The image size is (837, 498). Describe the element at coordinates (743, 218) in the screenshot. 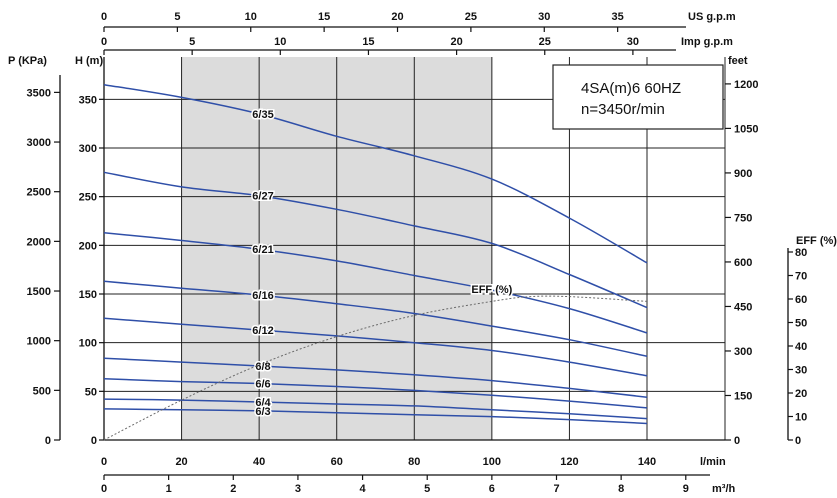

I see `feet-tick-label-5: 750` at that location.